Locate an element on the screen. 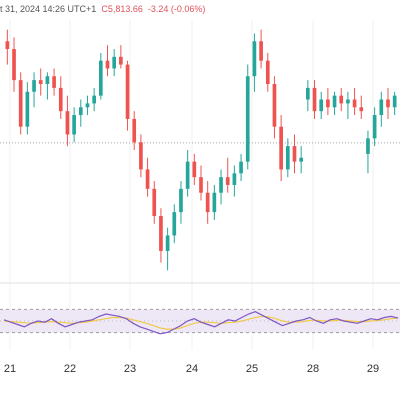 The width and height of the screenshot is (400, 400). x-tick-label: 23 is located at coordinates (130, 369).